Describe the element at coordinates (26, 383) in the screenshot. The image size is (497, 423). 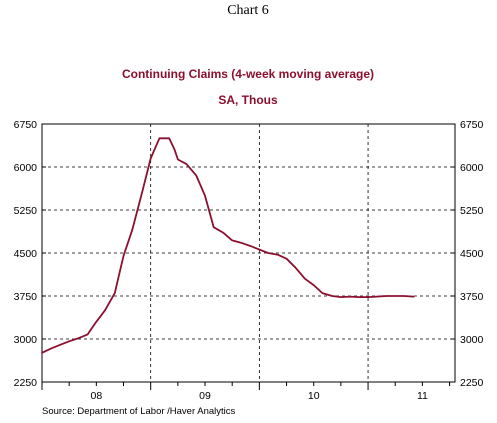
I see `y-tick-label-left: 2250` at that location.